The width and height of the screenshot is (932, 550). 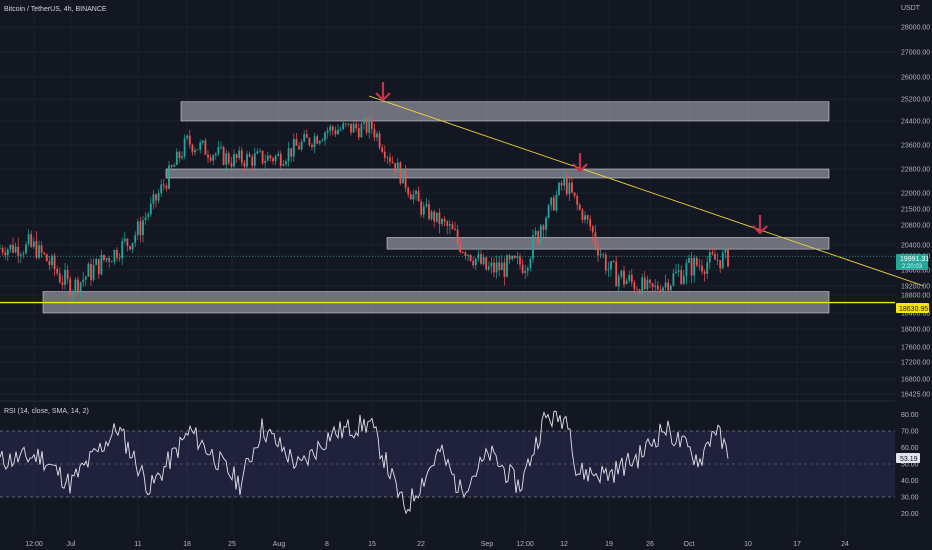 I want to click on price-tick-label: 18000.00, so click(x=915, y=330).